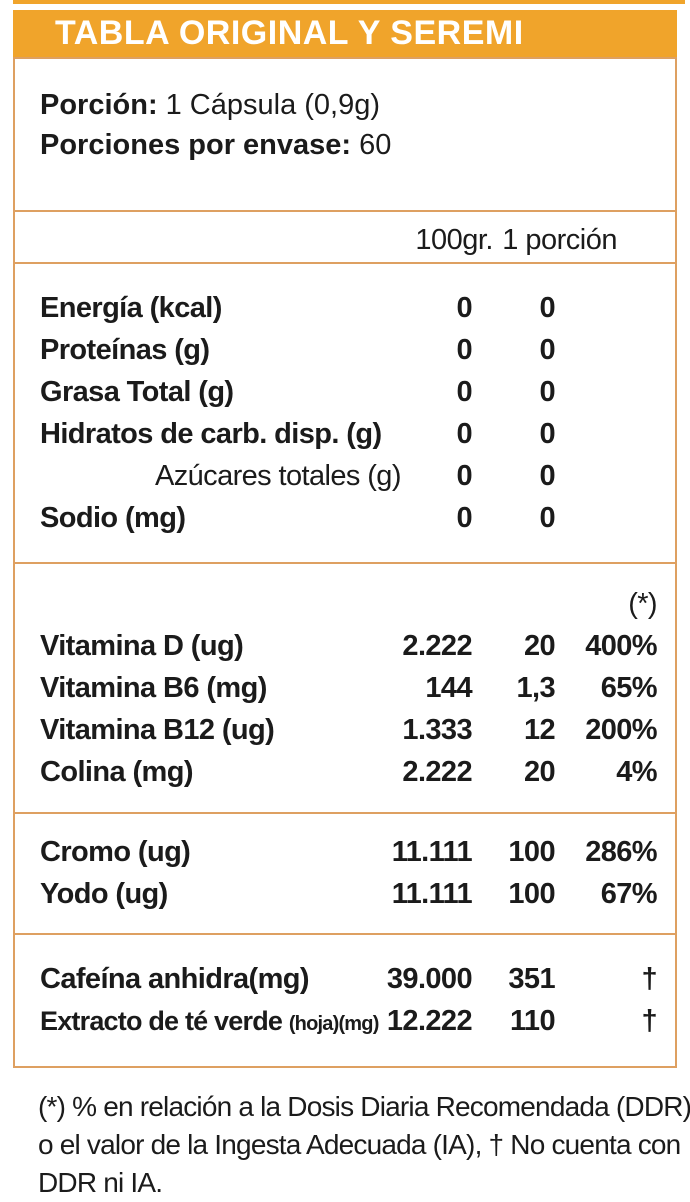  I want to click on nutrient-name: Vitamina B12 (ug), so click(157, 729).